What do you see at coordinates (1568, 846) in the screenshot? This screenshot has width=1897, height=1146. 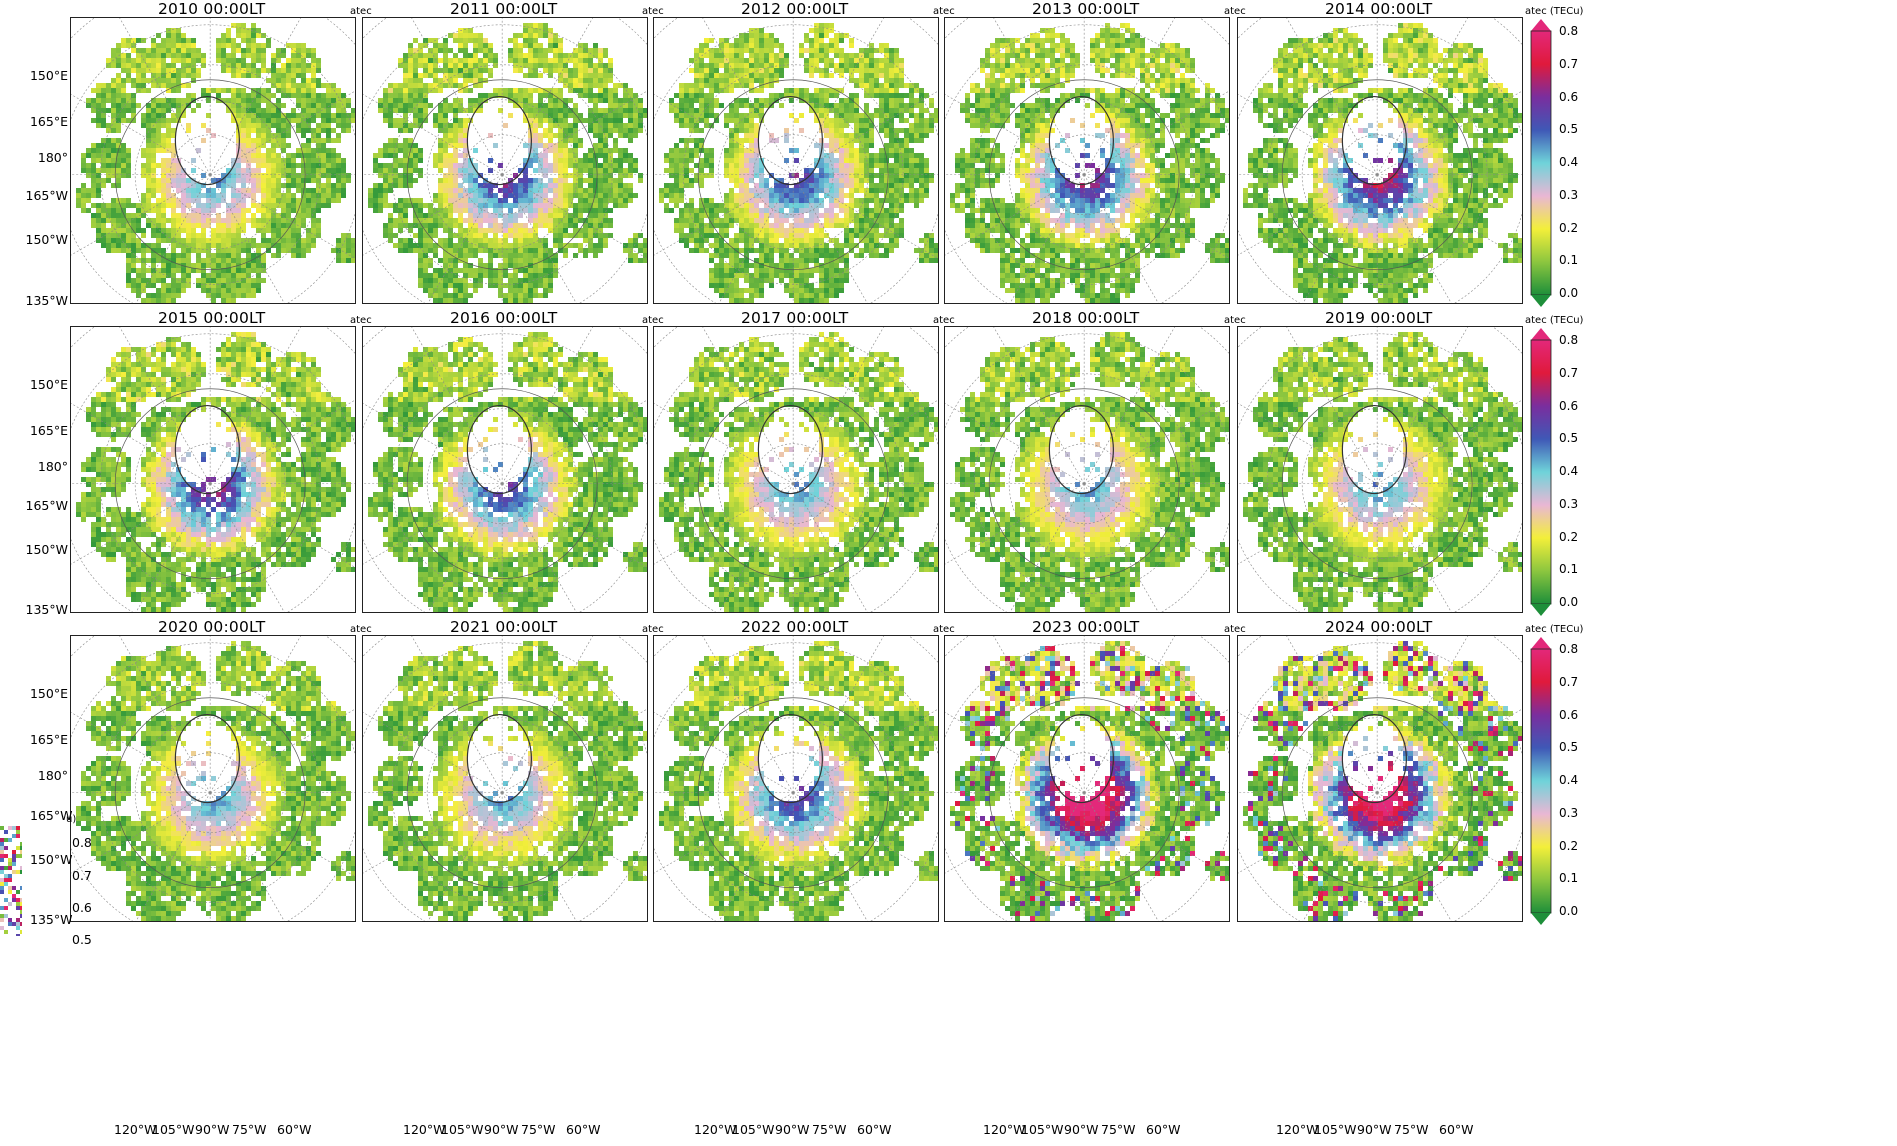 I see `colorbar-tick: 0.2` at bounding box center [1568, 846].